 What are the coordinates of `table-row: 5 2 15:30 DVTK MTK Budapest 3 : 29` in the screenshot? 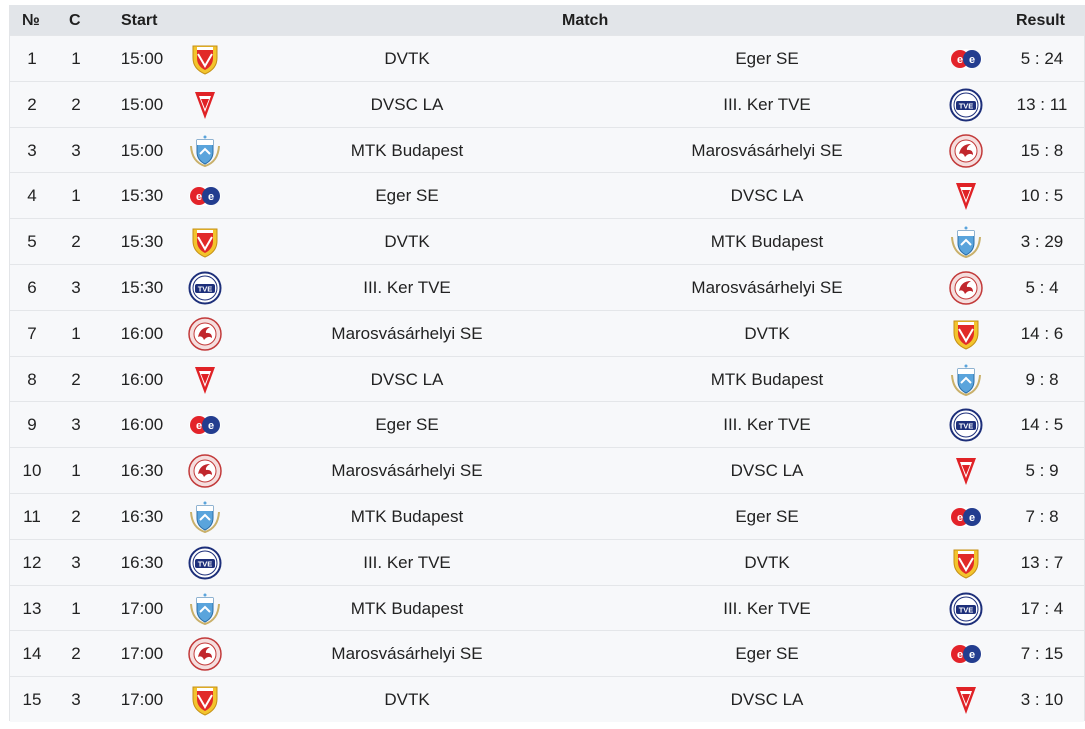 It's located at (547, 241).